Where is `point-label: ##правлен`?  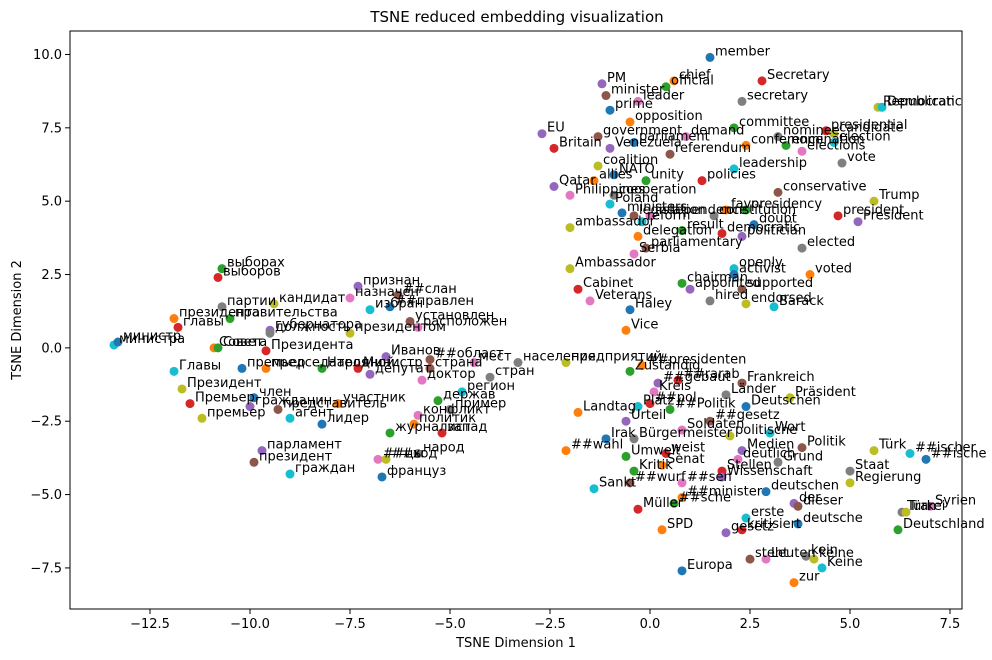
point-label: ##правлен is located at coordinates (434, 301).